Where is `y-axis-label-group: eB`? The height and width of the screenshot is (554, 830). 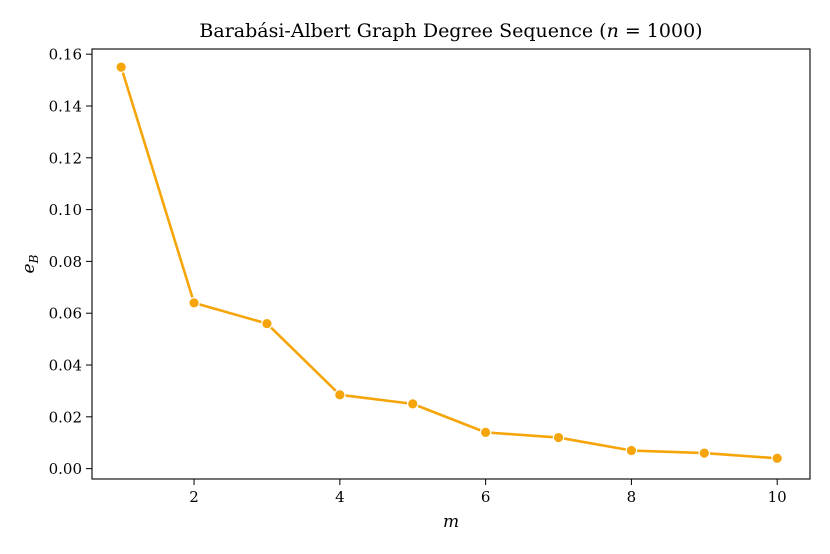
y-axis-label-group: eB is located at coordinates (30, 263).